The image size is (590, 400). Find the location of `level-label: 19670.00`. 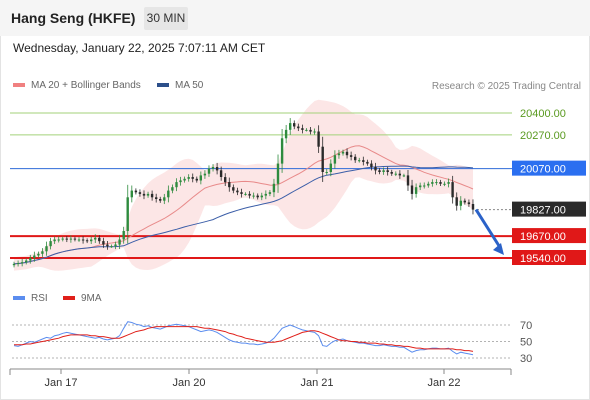

level-label: 19670.00 is located at coordinates (543, 237).